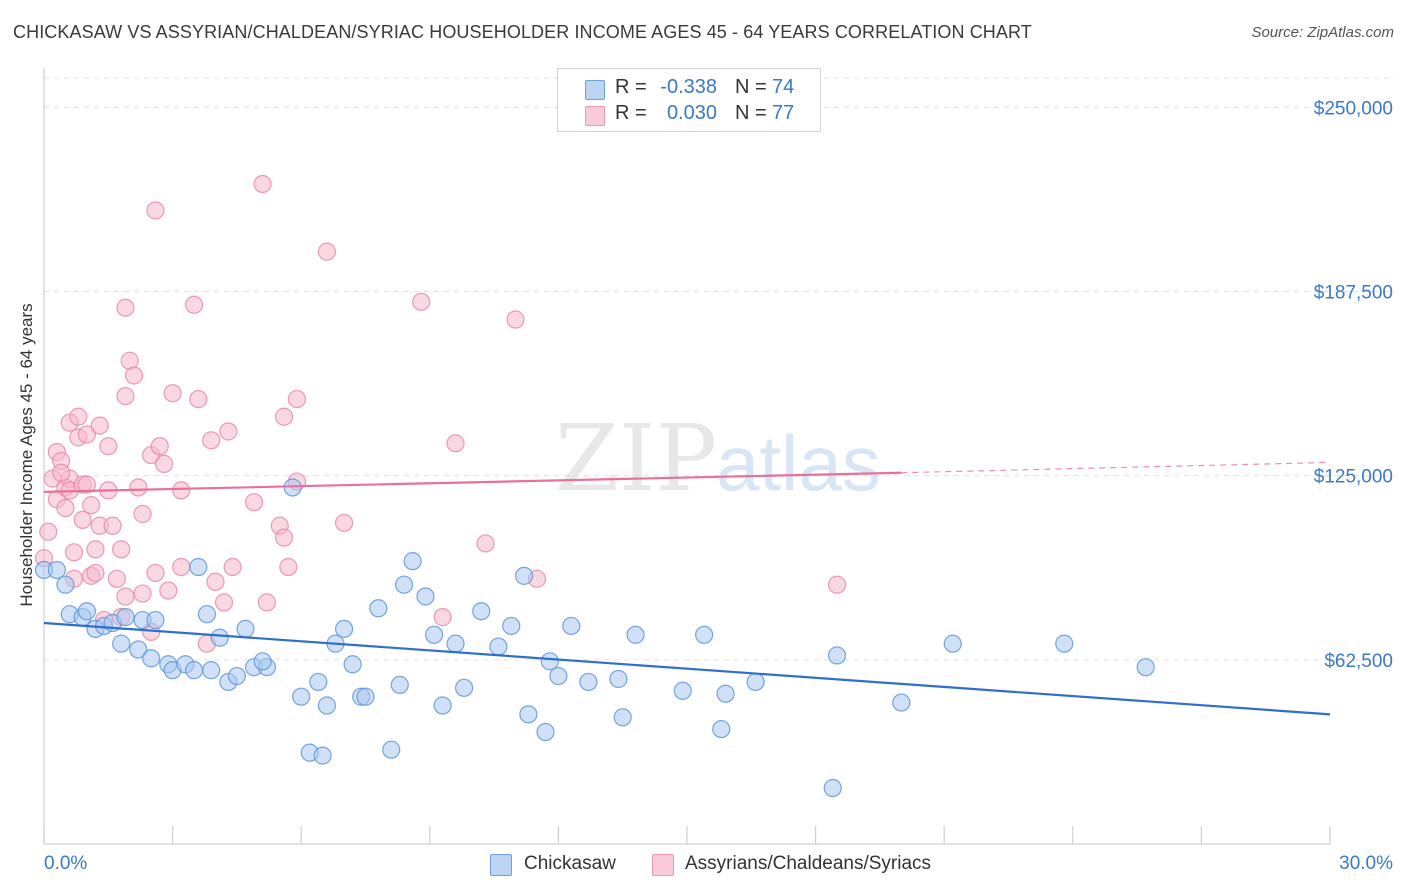 This screenshot has width=1406, height=892. I want to click on chickasaw-trend-line, so click(687, 668).